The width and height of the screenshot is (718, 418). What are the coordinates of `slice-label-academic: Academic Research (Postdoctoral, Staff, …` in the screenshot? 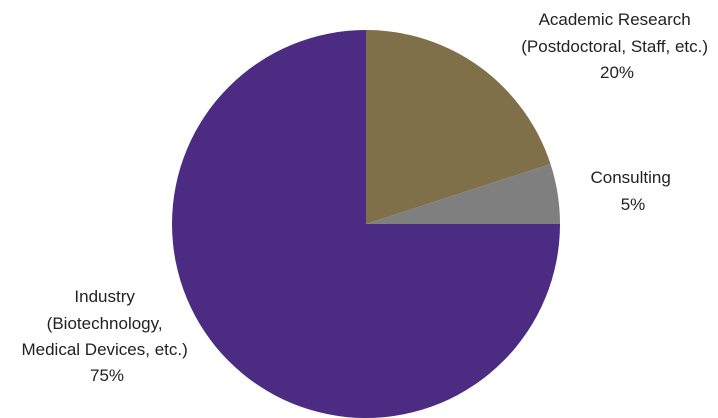 It's located at (617, 46).